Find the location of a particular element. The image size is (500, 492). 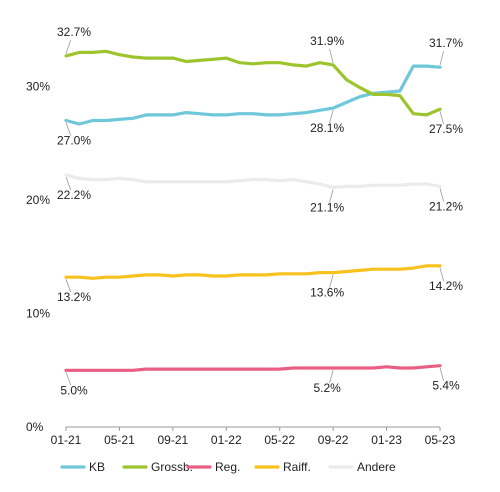

x-tick-label: 05-23 is located at coordinates (440, 440).